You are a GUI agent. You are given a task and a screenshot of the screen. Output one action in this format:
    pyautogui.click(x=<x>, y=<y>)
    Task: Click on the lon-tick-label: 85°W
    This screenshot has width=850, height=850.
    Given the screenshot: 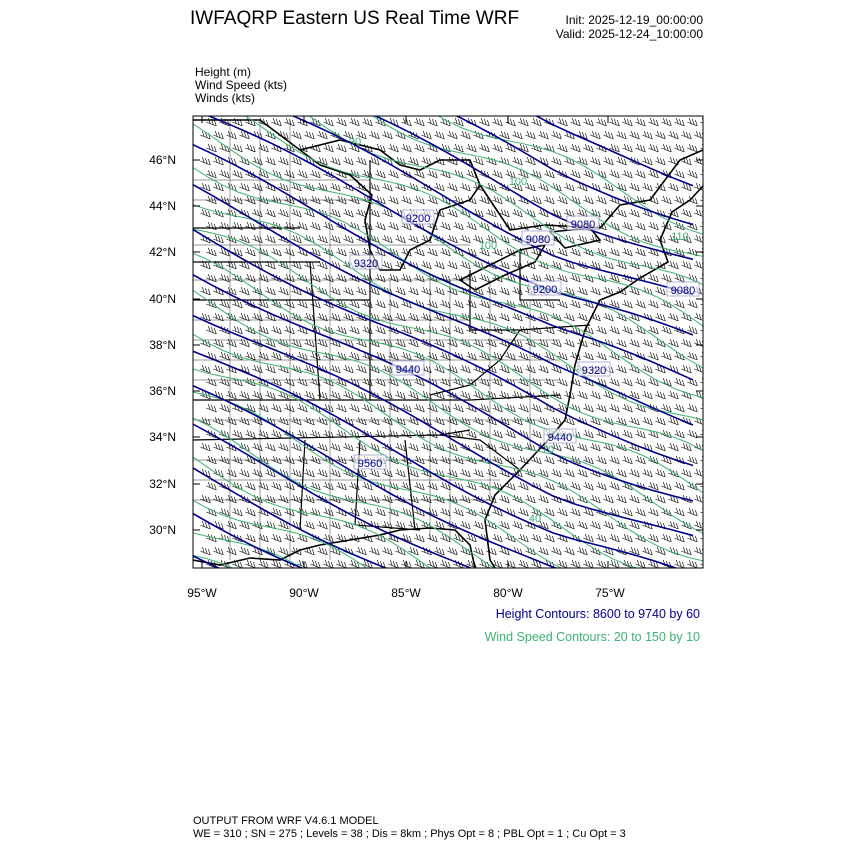 What is the action you would take?
    pyautogui.click(x=406, y=593)
    